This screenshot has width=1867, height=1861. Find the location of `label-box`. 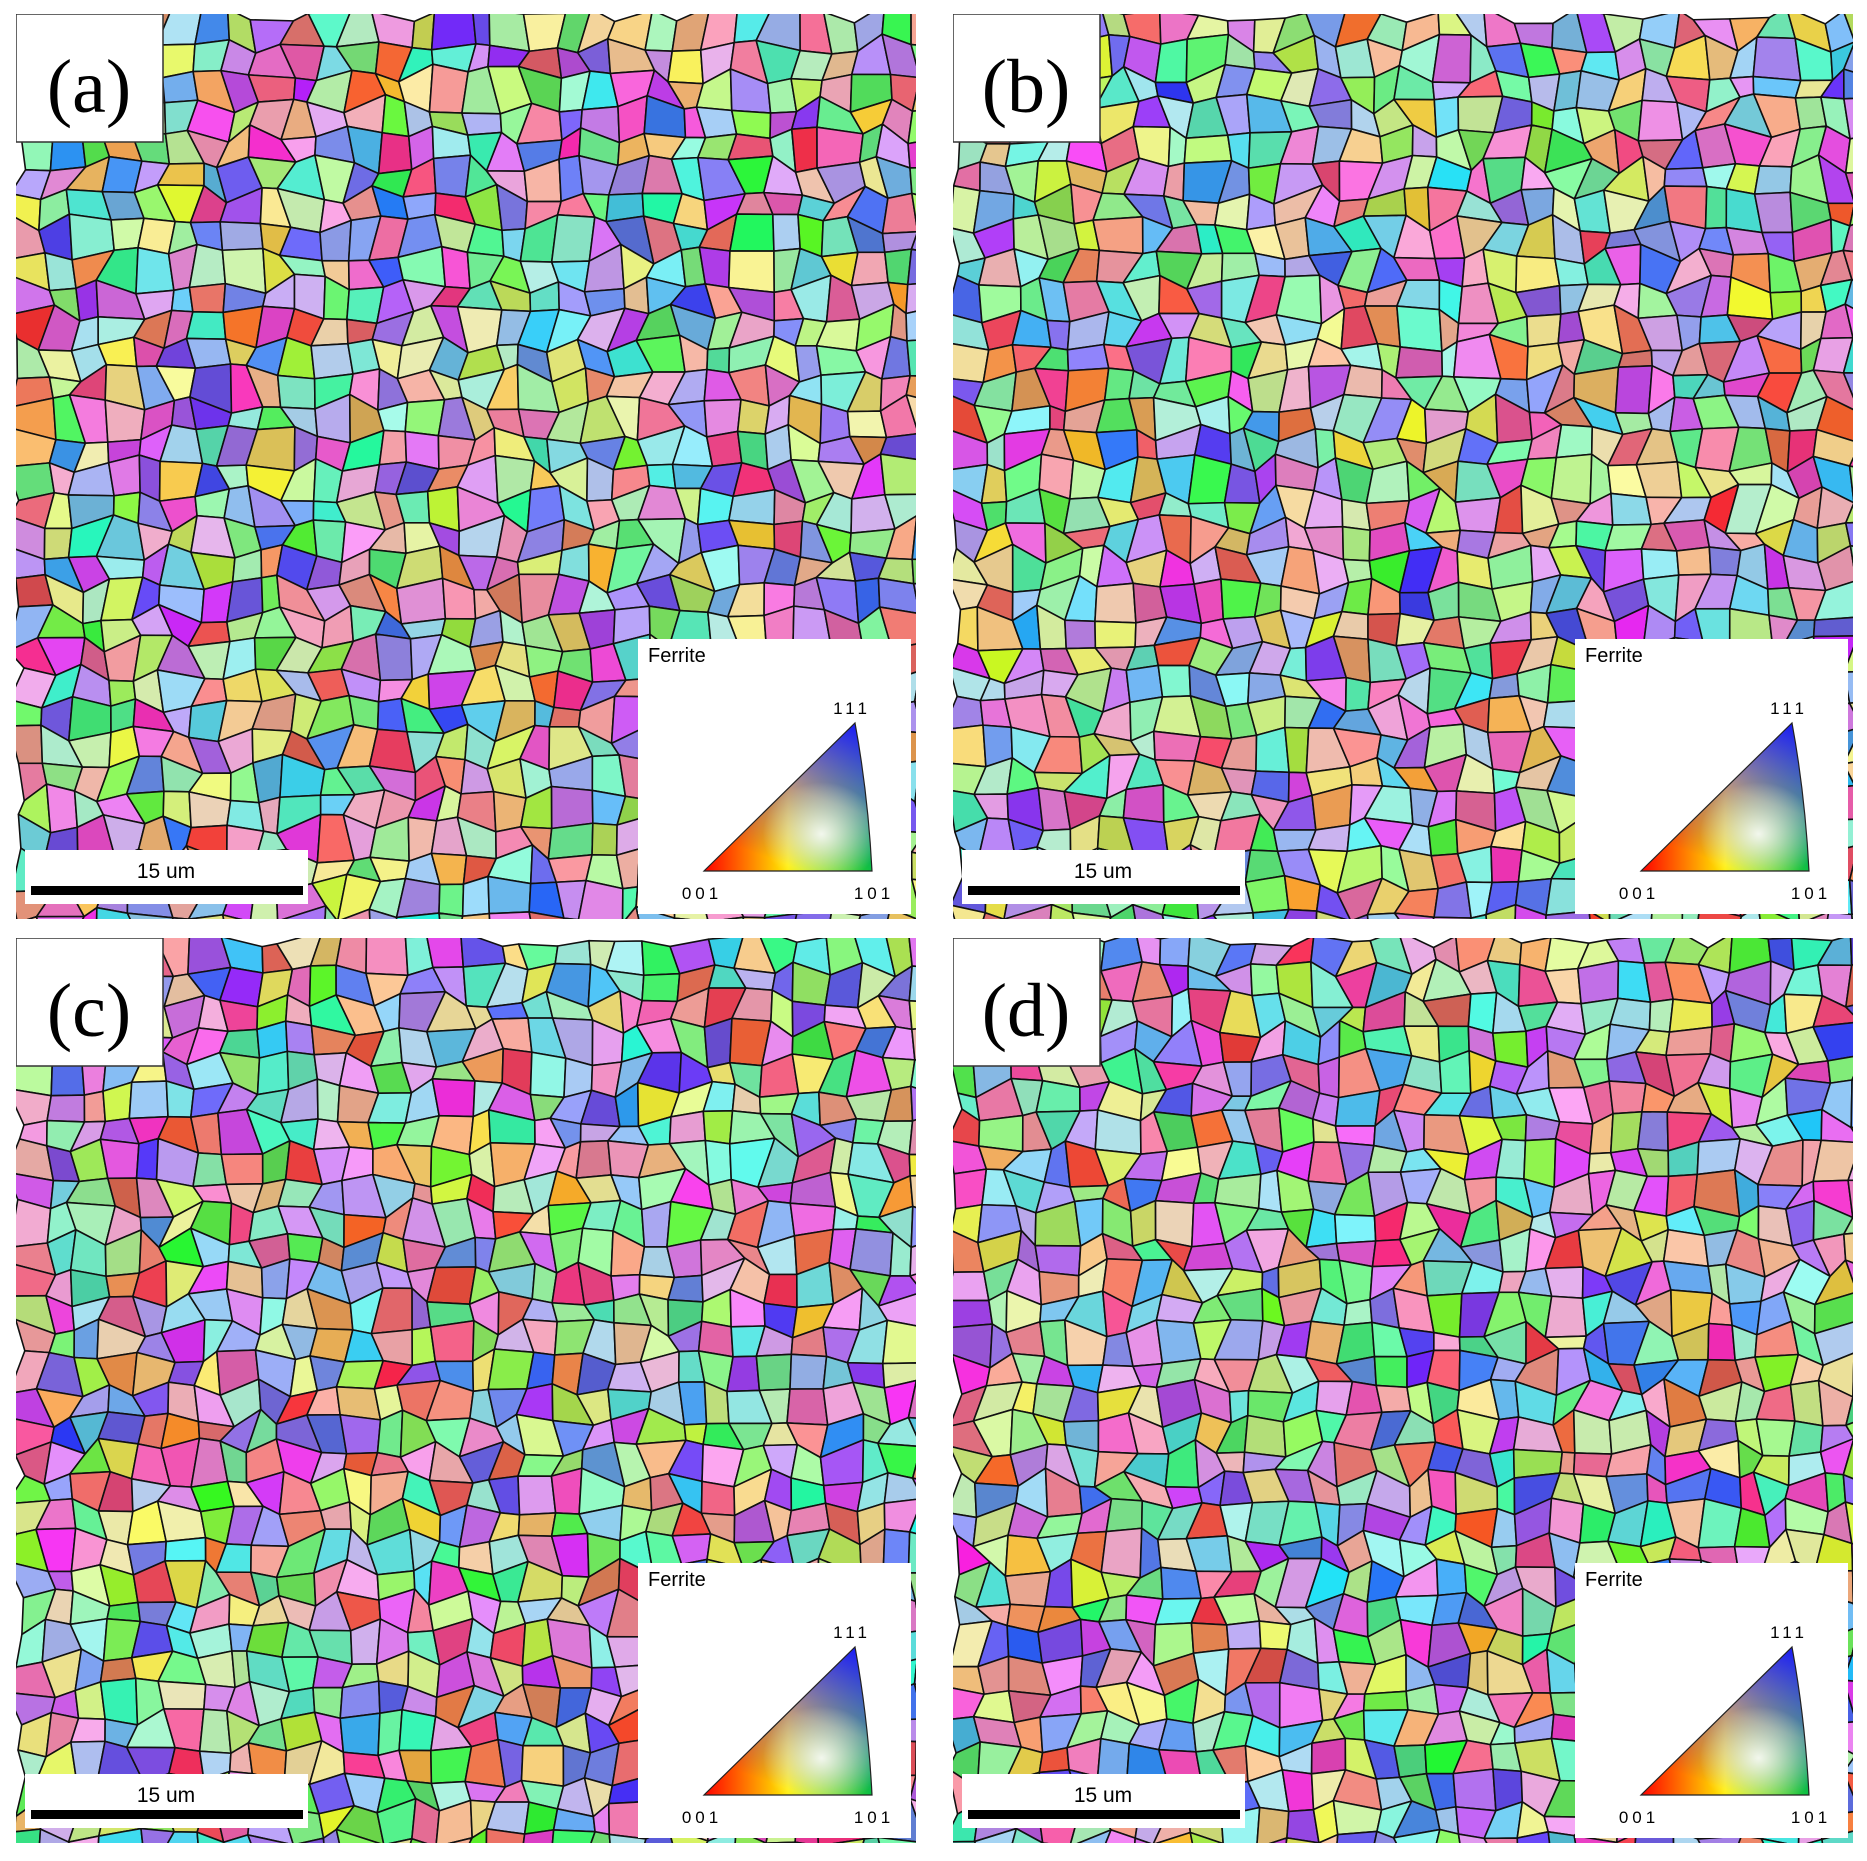

label-box is located at coordinates (90, 78).